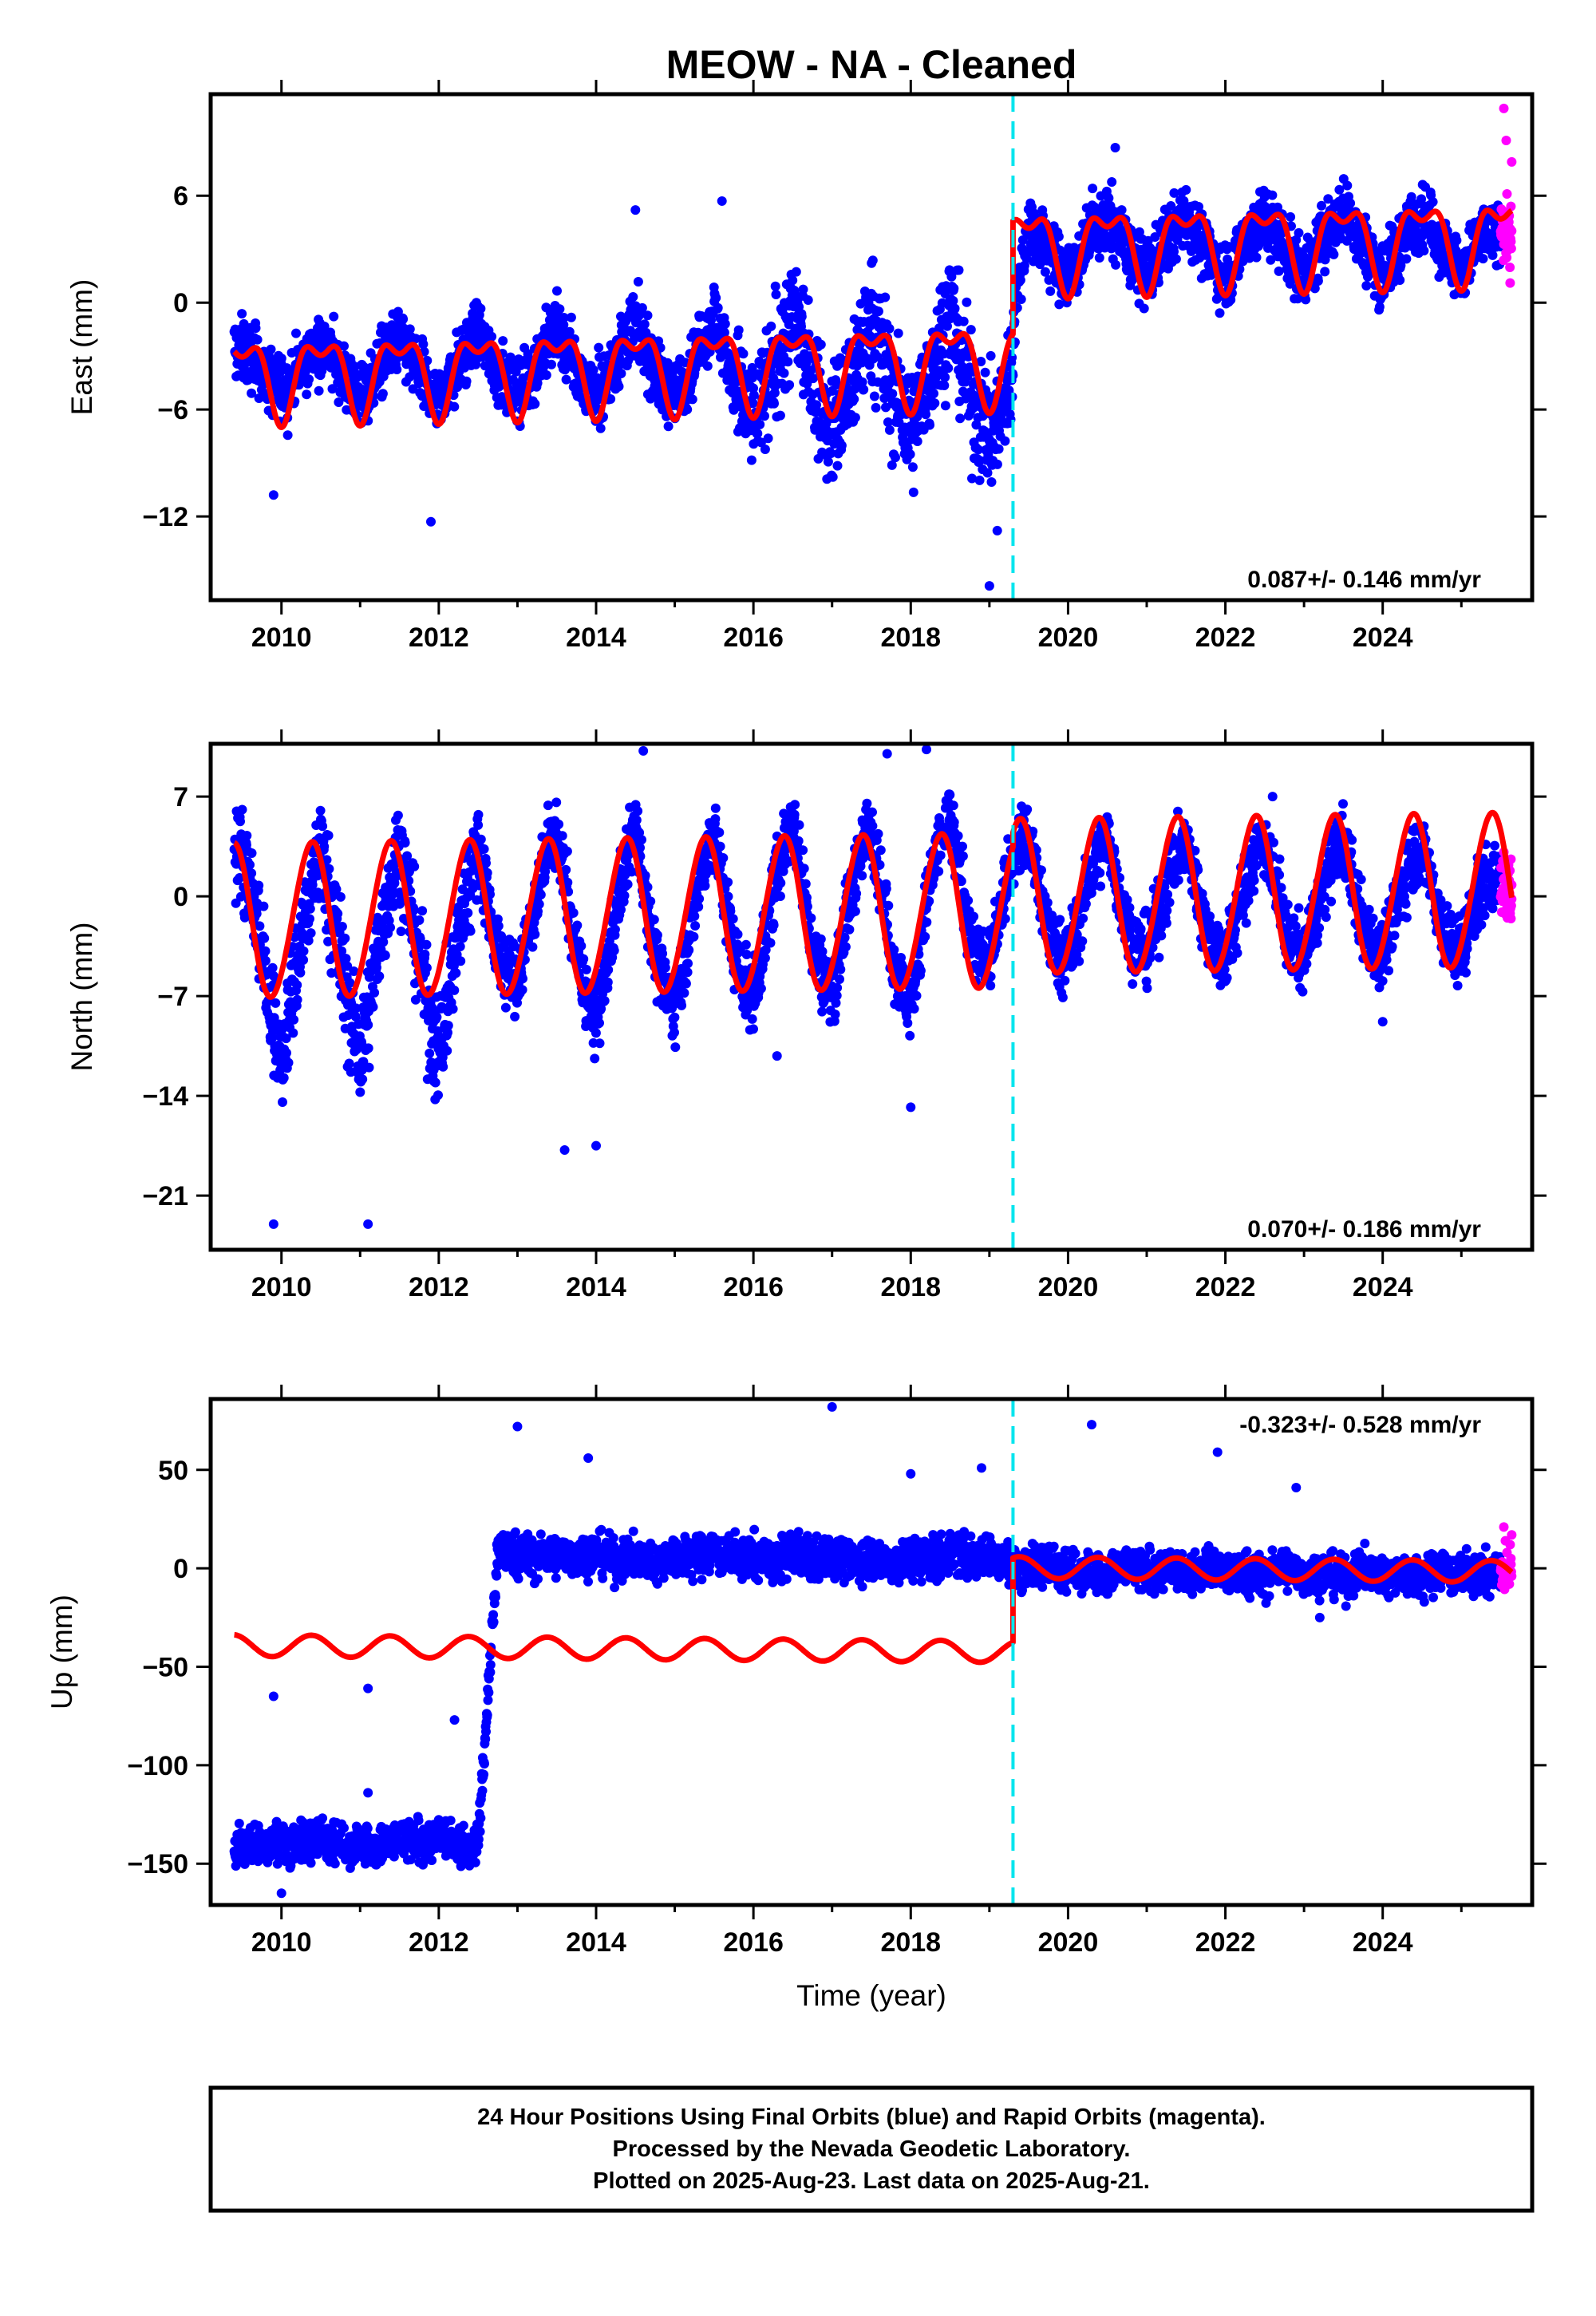 The width and height of the screenshot is (1596, 2316). What do you see at coordinates (1504, 108) in the screenshot?
I see `rapid-orbit-dot` at bounding box center [1504, 108].